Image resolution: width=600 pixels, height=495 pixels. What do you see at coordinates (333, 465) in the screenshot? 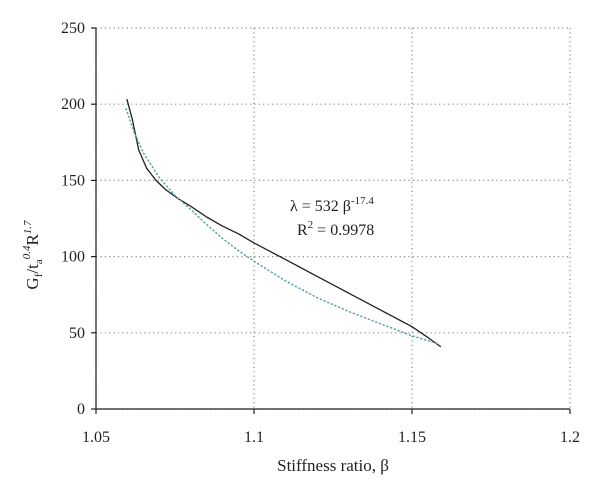
I see `x-axis-title: Stiffness ratio, β` at bounding box center [333, 465].